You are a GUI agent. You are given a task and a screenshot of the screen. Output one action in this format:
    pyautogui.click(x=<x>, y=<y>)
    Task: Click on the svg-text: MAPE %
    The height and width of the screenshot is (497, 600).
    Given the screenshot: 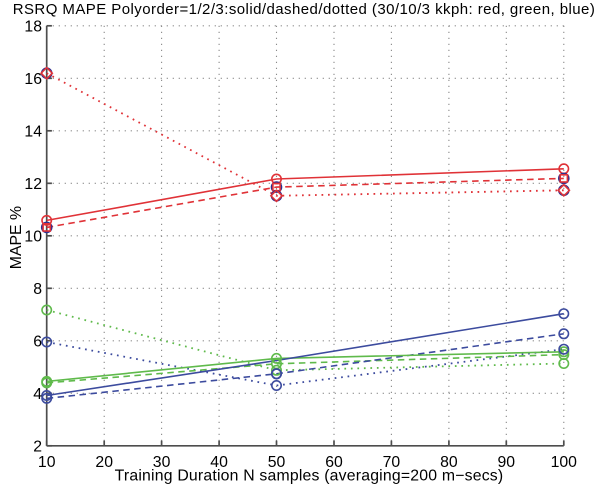 What is the action you would take?
    pyautogui.click(x=16, y=237)
    